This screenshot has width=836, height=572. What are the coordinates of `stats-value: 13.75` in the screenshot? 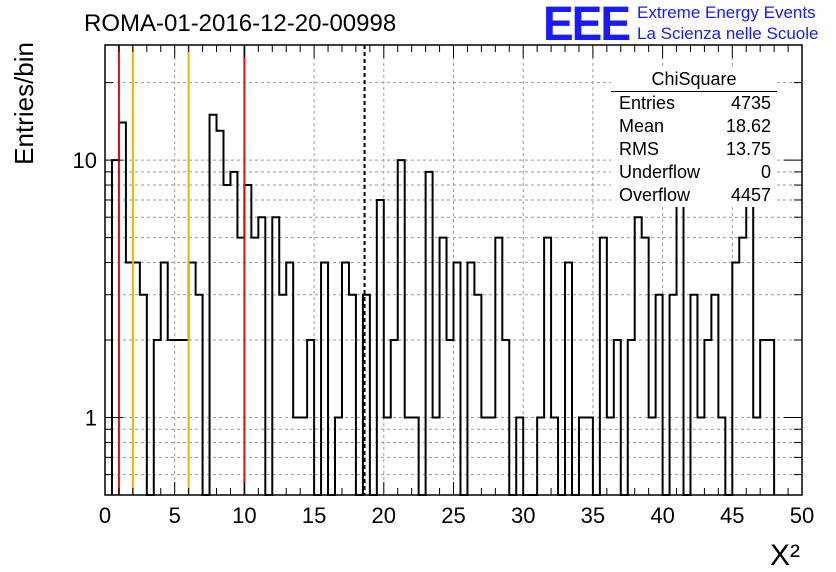 It's located at (748, 149).